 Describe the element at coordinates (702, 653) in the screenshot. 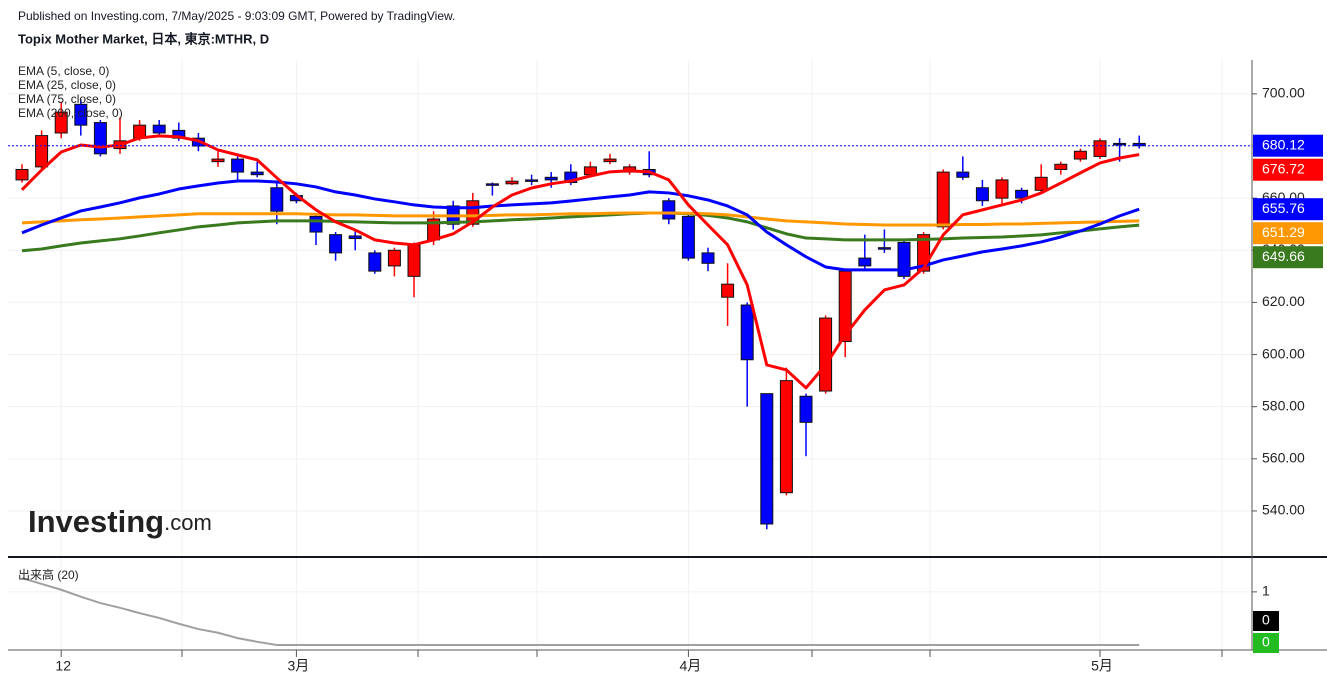

I see `week-ticks` at that location.